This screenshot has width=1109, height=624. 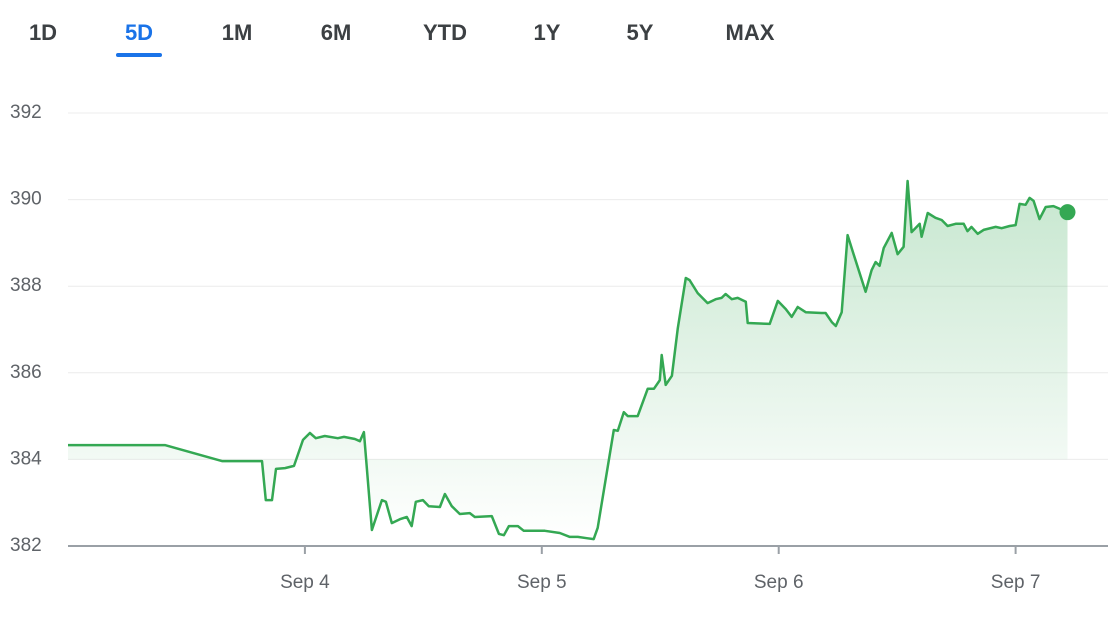 I want to click on y-tick-label: 386, so click(x=26, y=372).